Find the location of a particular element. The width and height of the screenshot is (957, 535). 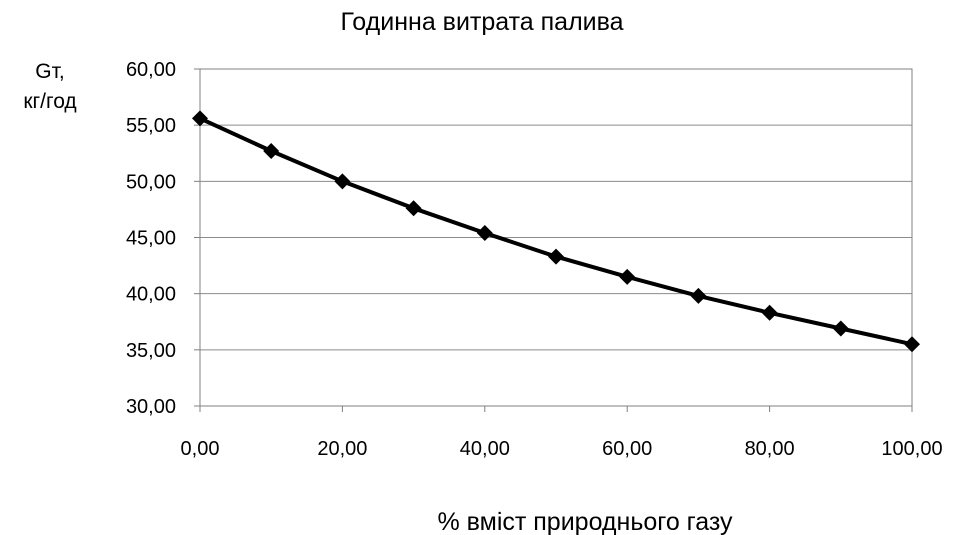

y-tick-labels: 30,00 35,00 40,00 45,00 50,00 55,00 60,00 is located at coordinates (151, 238).